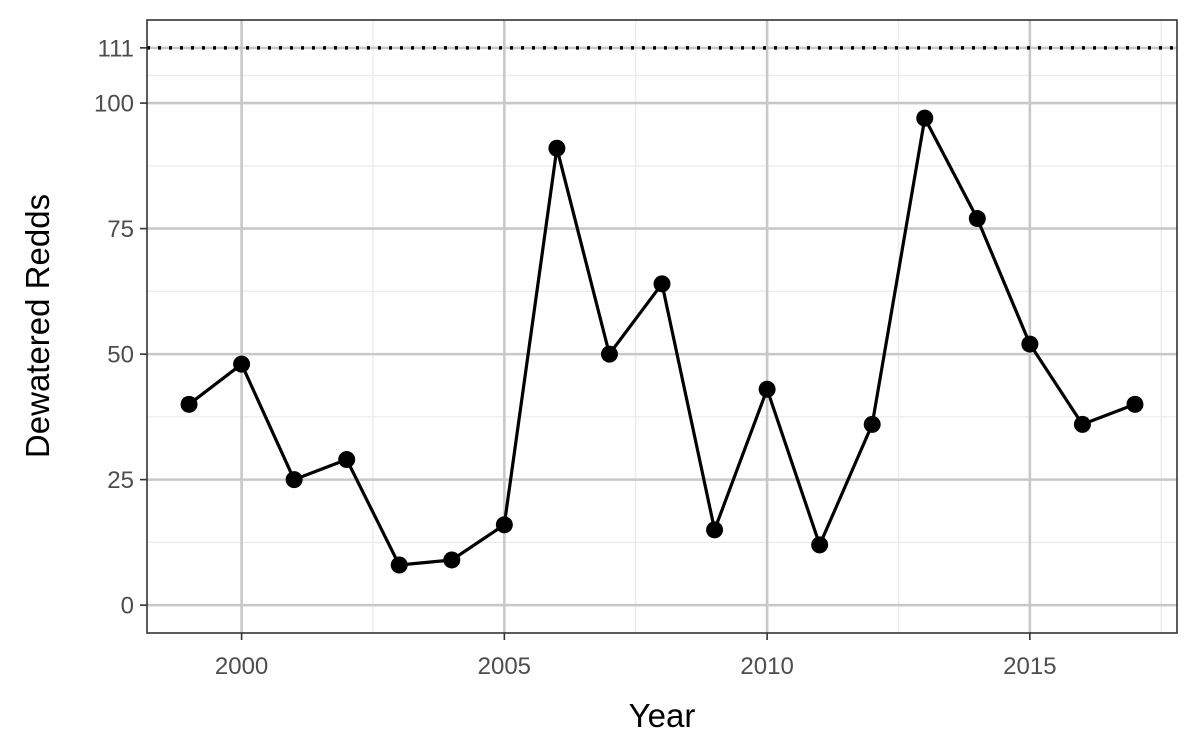  I want to click on x-axis-title: Year, so click(662, 715).